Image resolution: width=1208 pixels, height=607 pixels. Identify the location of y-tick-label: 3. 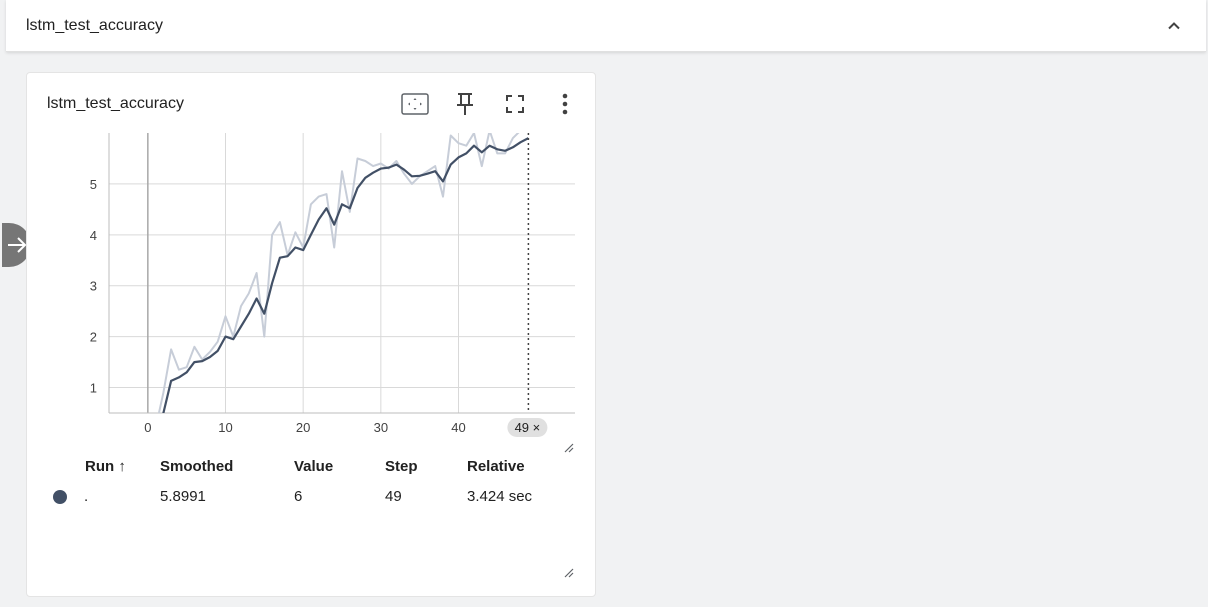
(93, 286).